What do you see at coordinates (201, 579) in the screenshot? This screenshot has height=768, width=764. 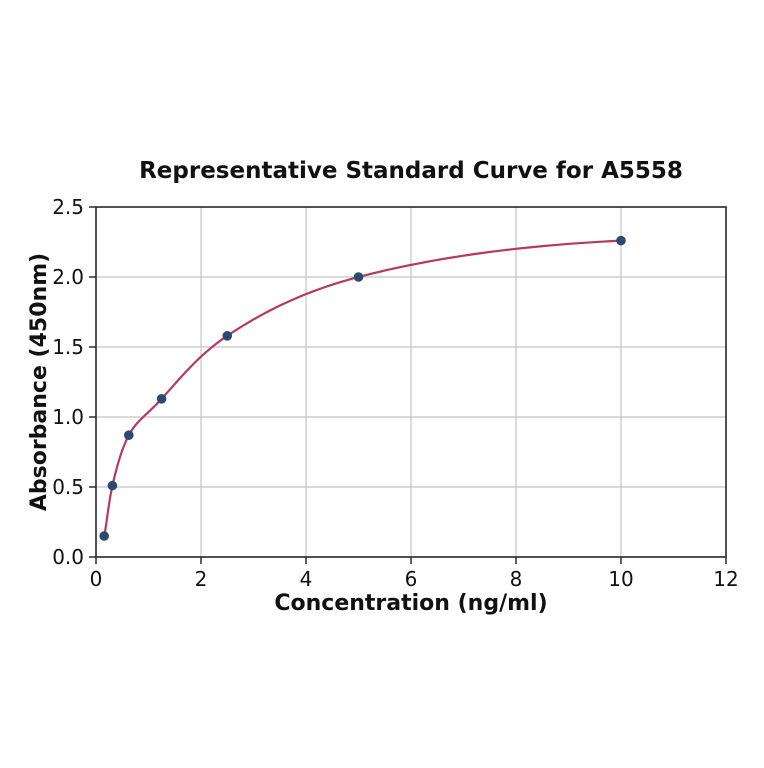 I see `x-tick-label: 2` at bounding box center [201, 579].